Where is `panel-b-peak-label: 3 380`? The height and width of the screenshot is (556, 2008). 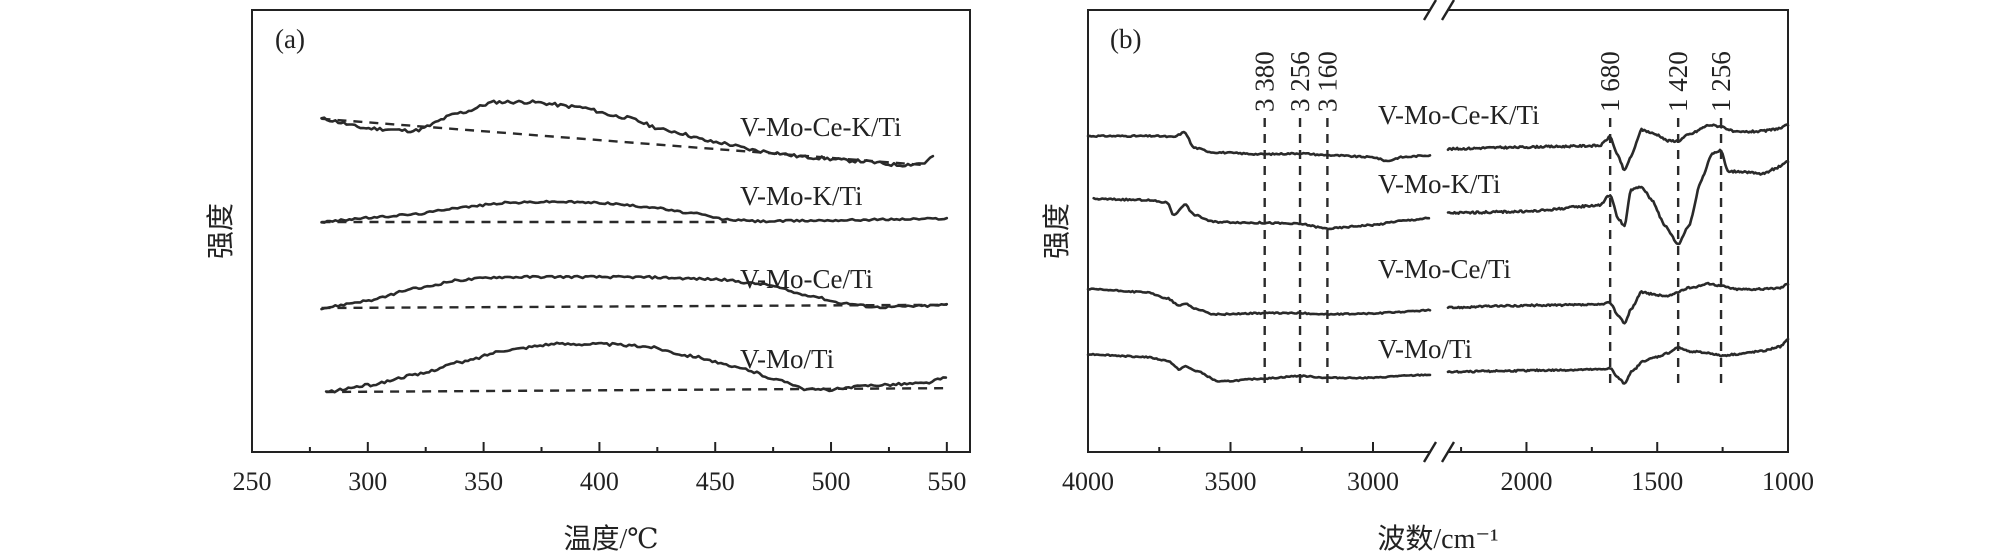
panel-b-peak-label: 3 380 is located at coordinates (1265, 81).